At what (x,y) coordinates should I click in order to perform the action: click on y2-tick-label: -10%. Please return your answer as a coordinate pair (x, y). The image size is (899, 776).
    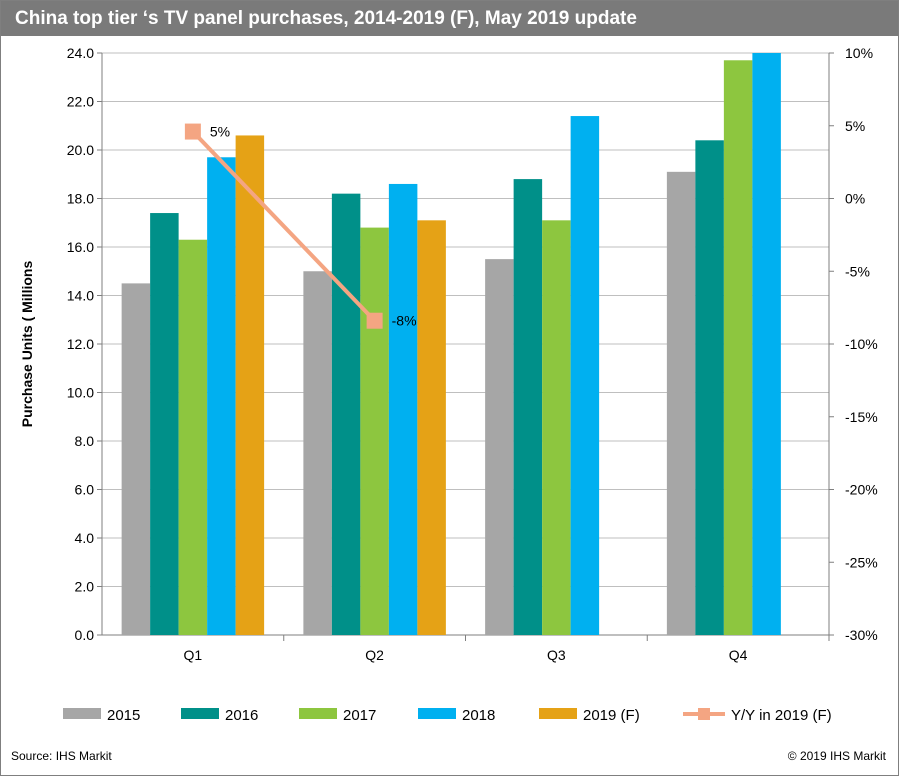
    Looking at the image, I should click on (861, 344).